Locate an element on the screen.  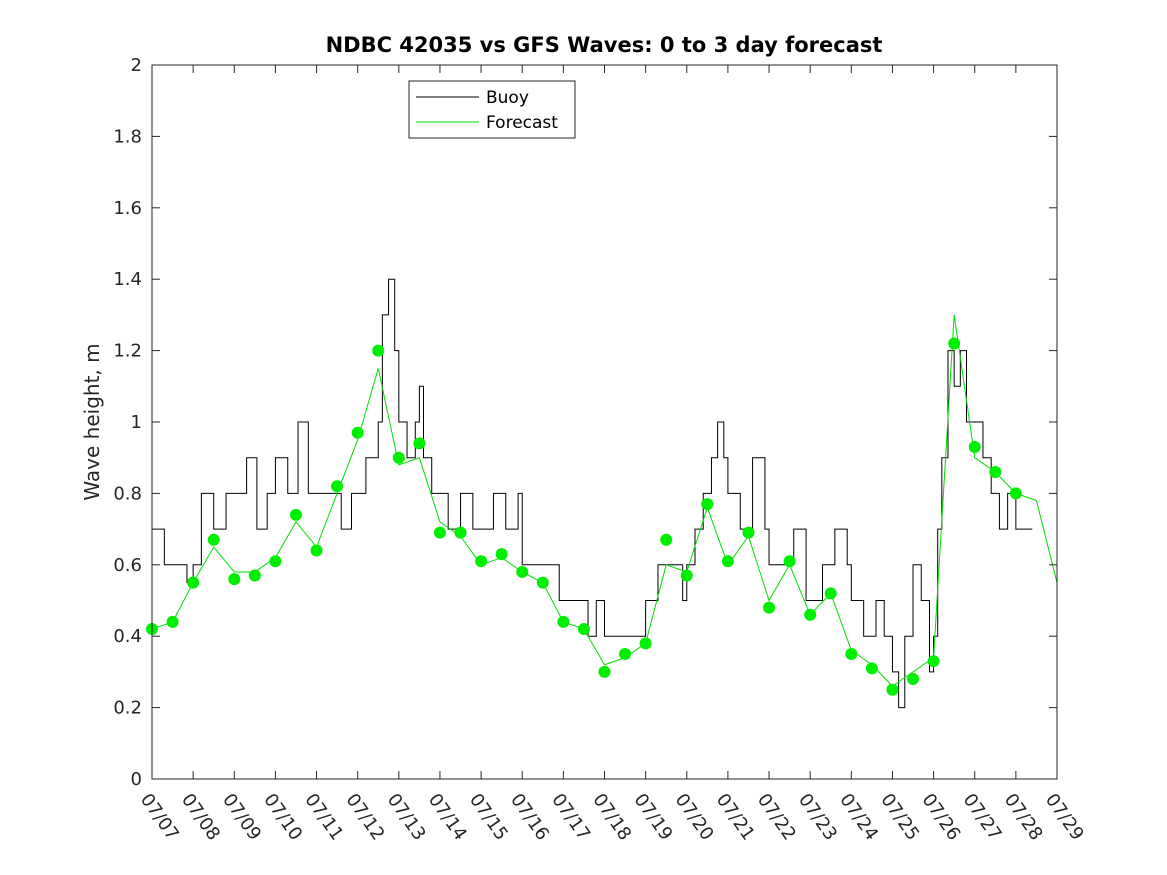
legend-forecast-label: Forecast is located at coordinates (522, 123).